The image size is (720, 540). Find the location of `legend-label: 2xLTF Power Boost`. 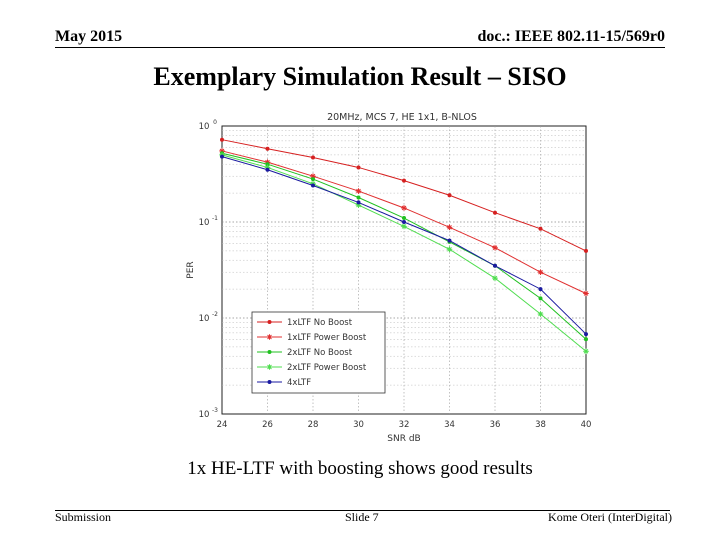

legend-label: 2xLTF Power Boost is located at coordinates (327, 368).